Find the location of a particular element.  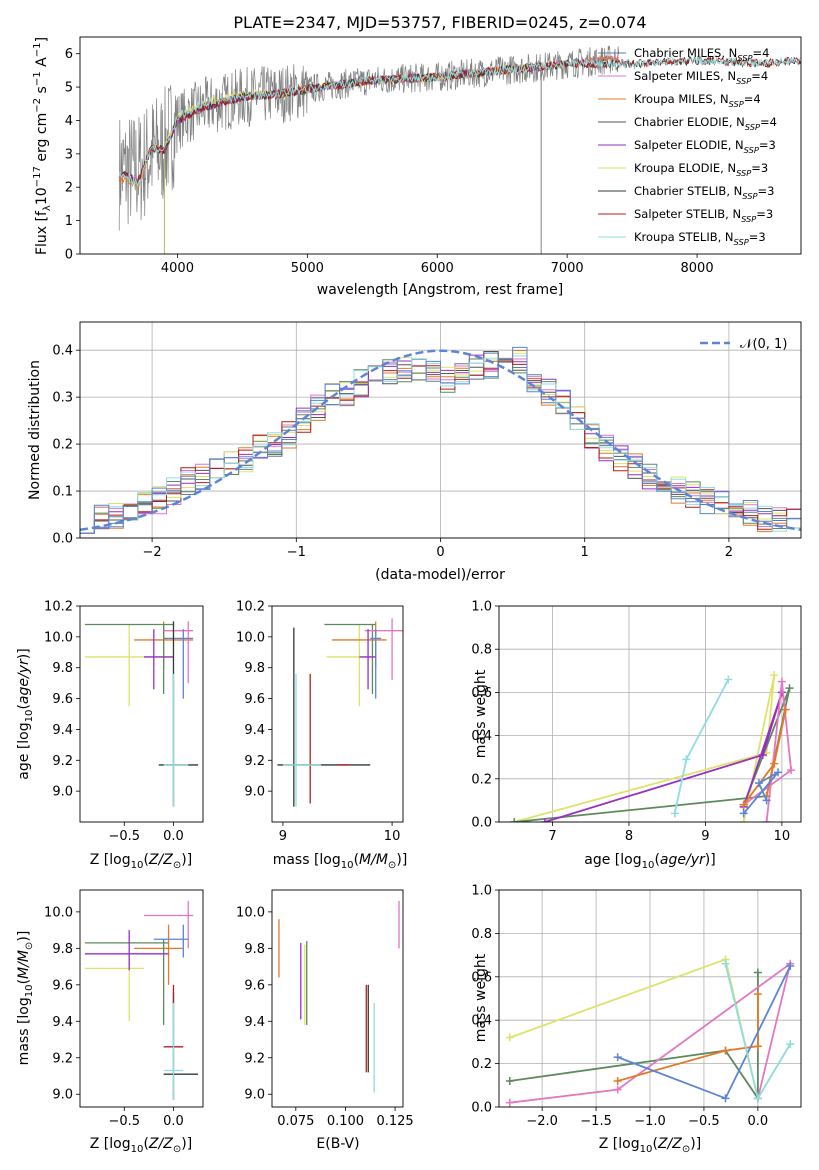

axes-frame is located at coordinates (141, 998).